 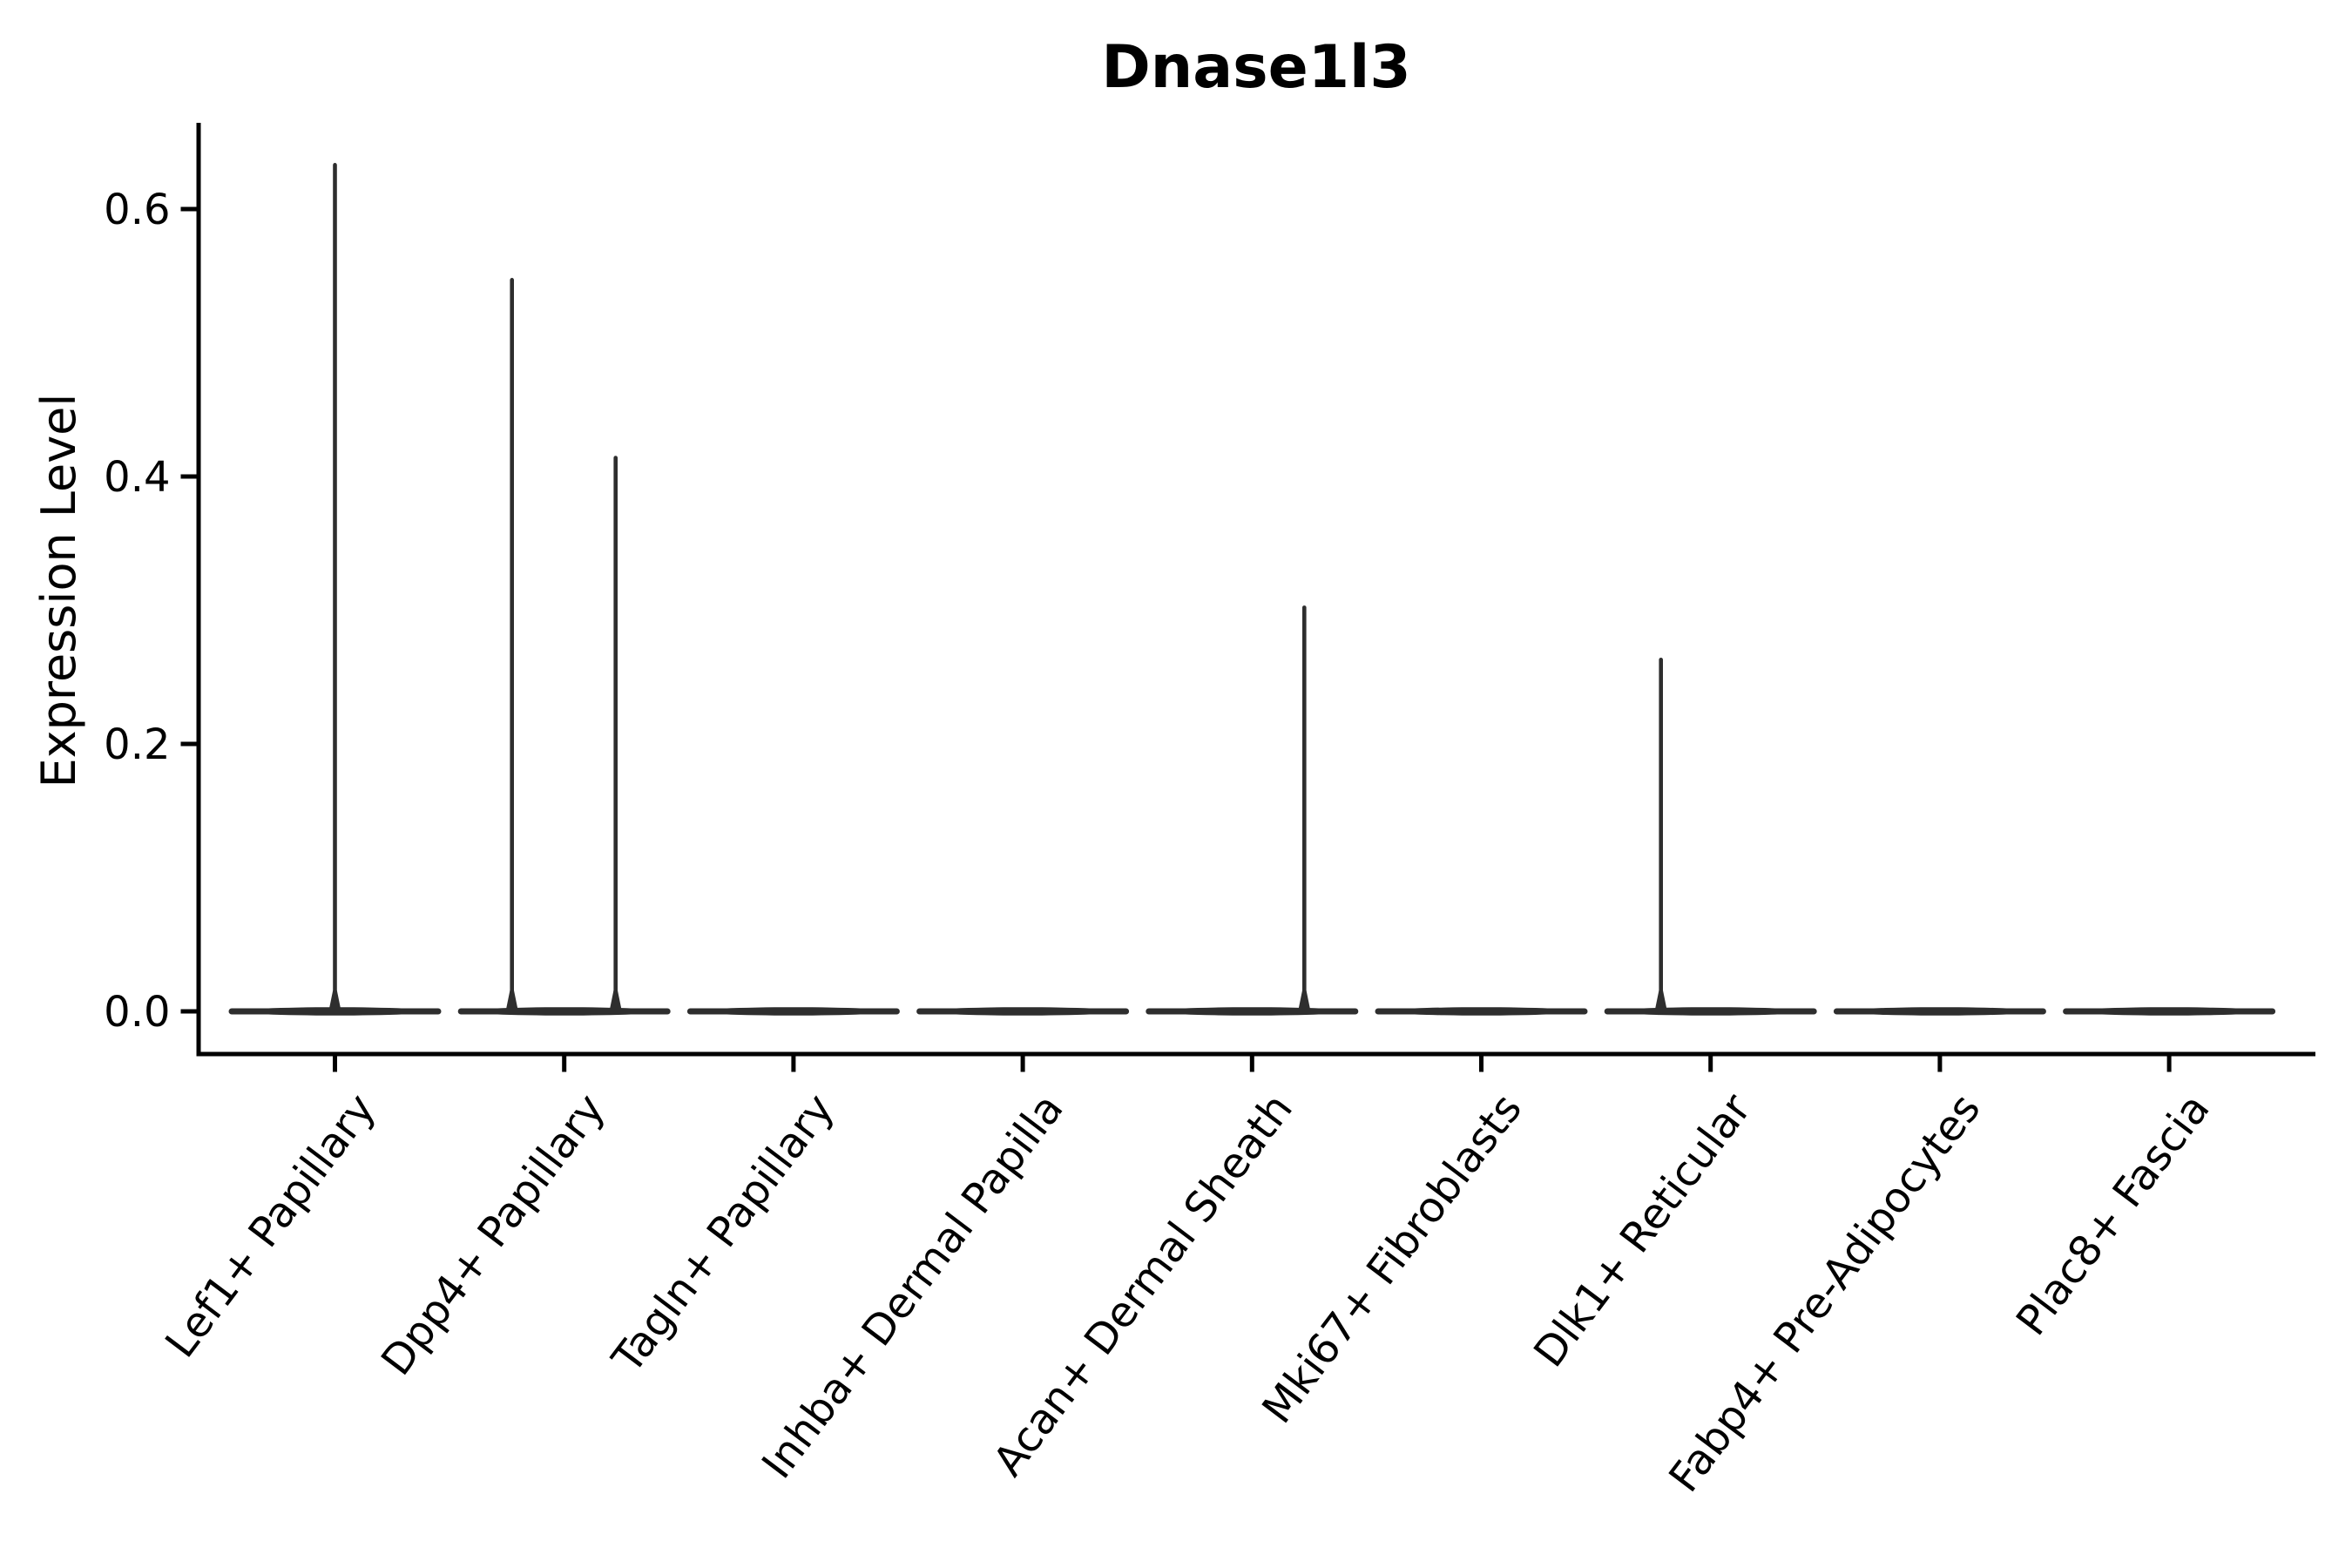 What do you see at coordinates (1255, 67) in the screenshot?
I see `chart-title: Dnase1l3` at bounding box center [1255, 67].